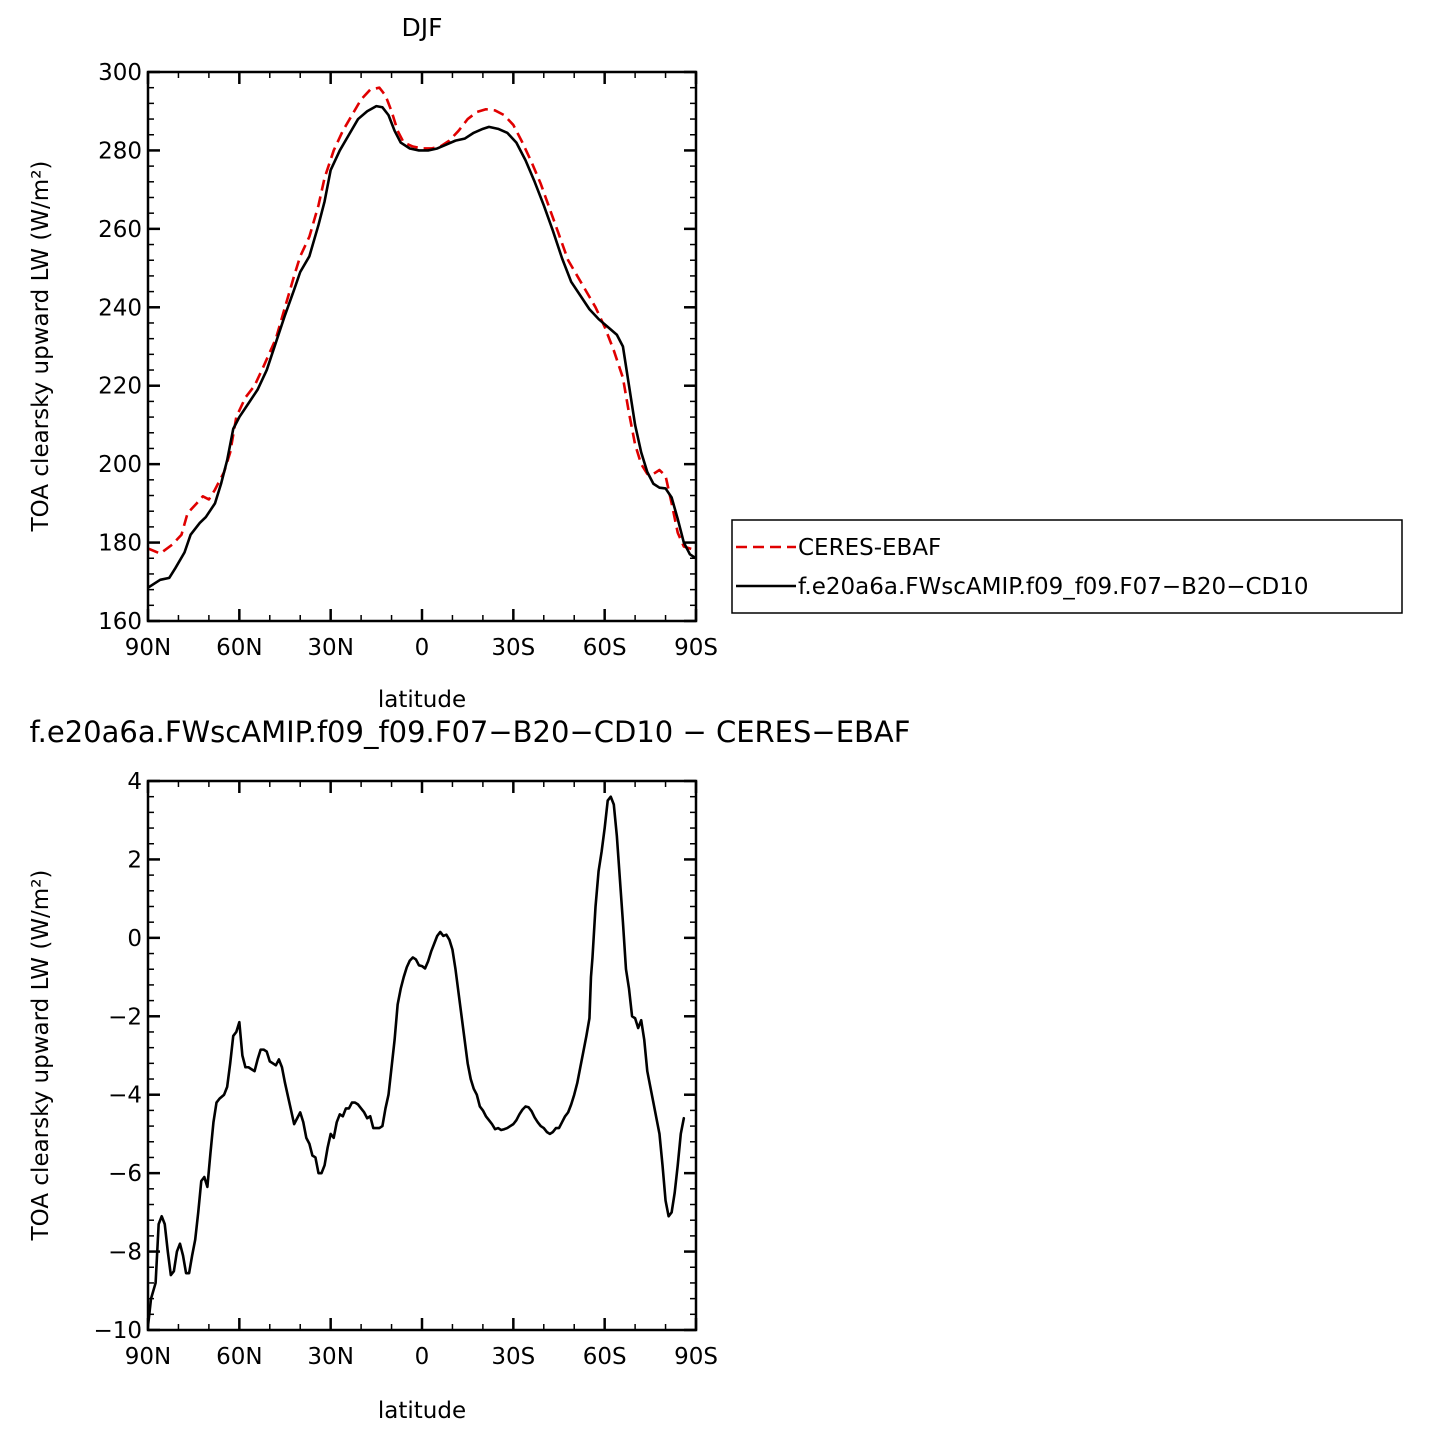 The width and height of the screenshot is (1430, 1430). What do you see at coordinates (125, 1253) in the screenshot?
I see `y-tick-label: −8` at bounding box center [125, 1253].